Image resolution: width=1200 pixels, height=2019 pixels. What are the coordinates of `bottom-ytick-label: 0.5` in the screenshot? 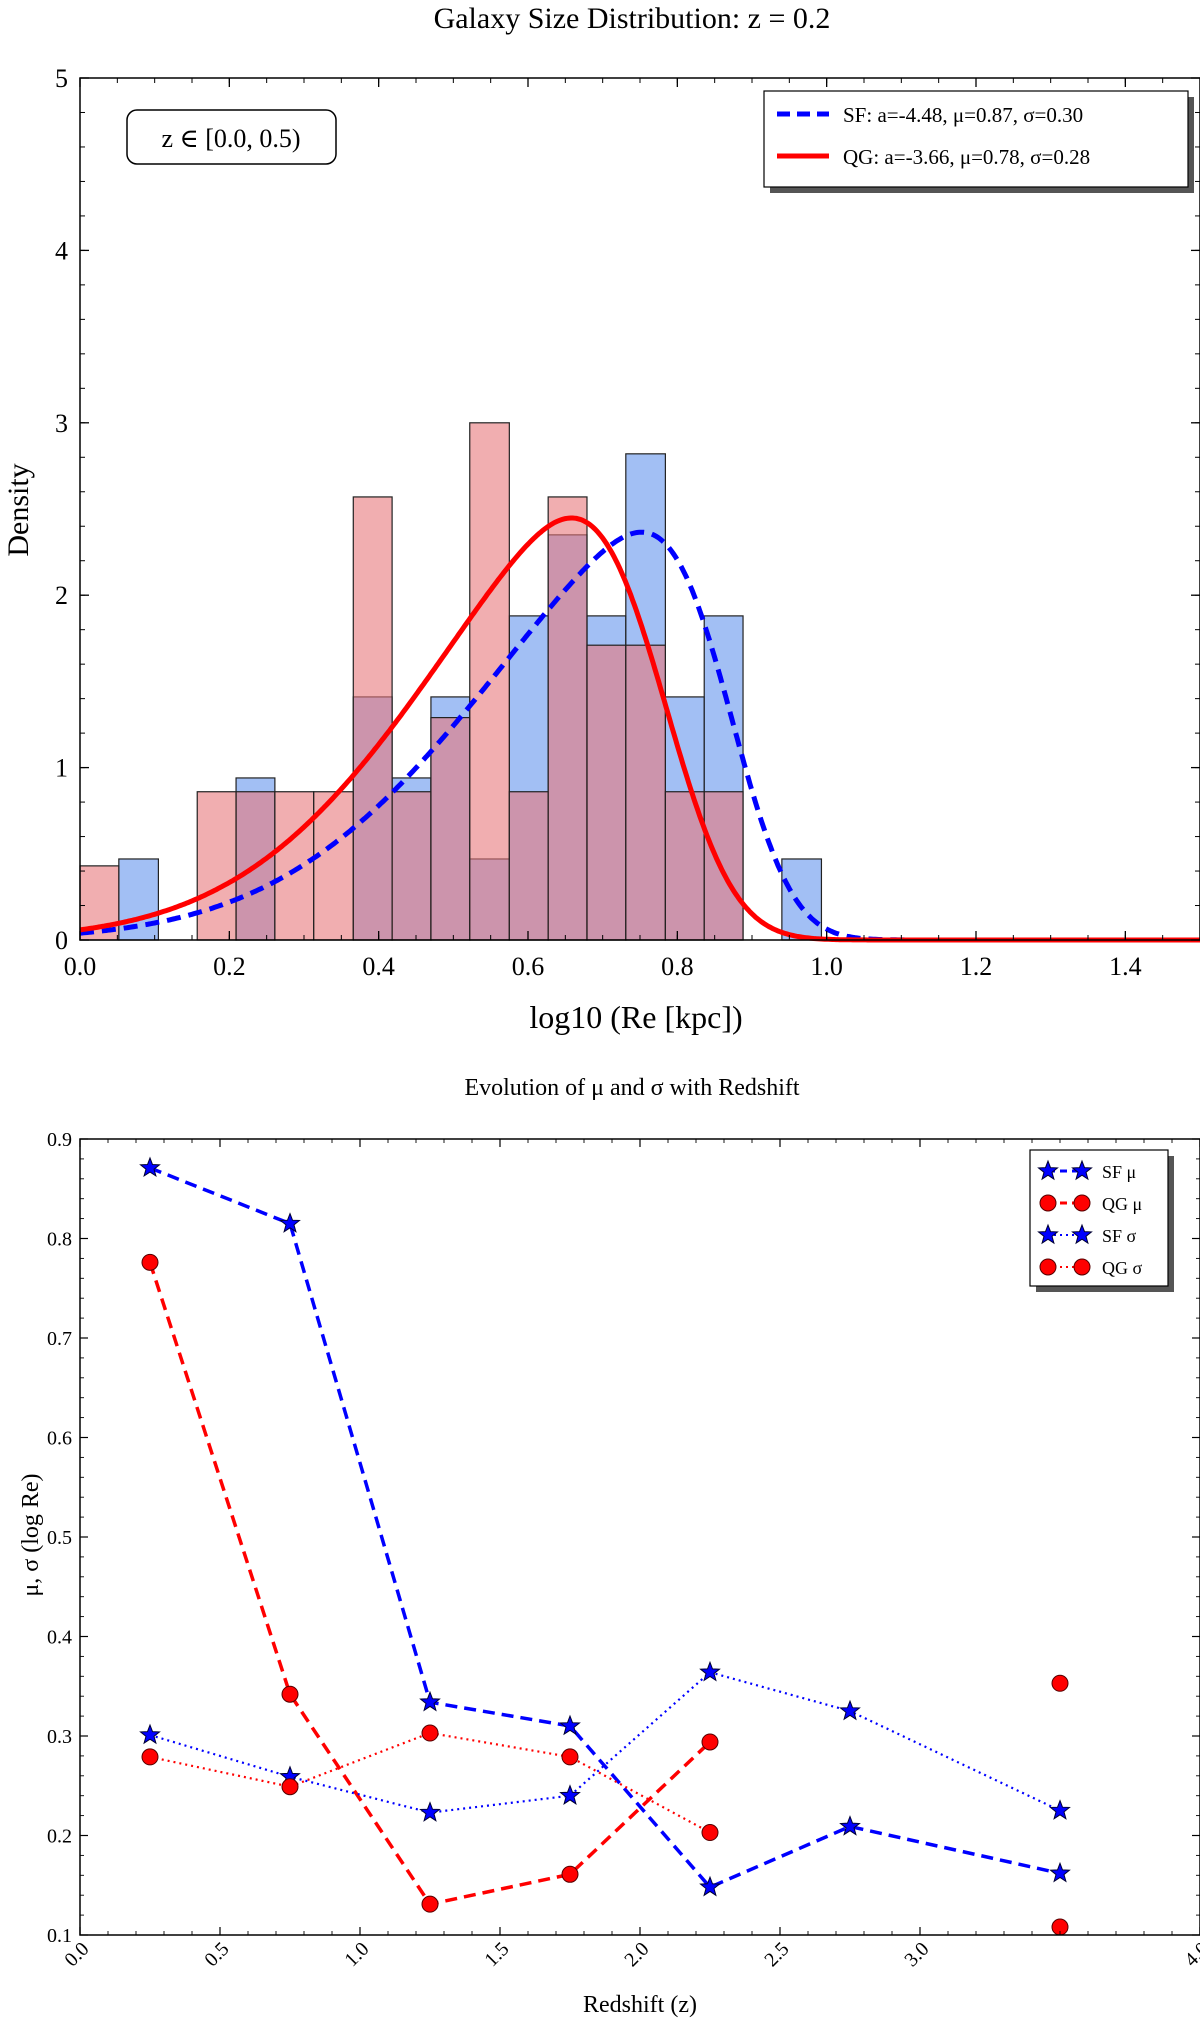 It's located at (59, 1538).